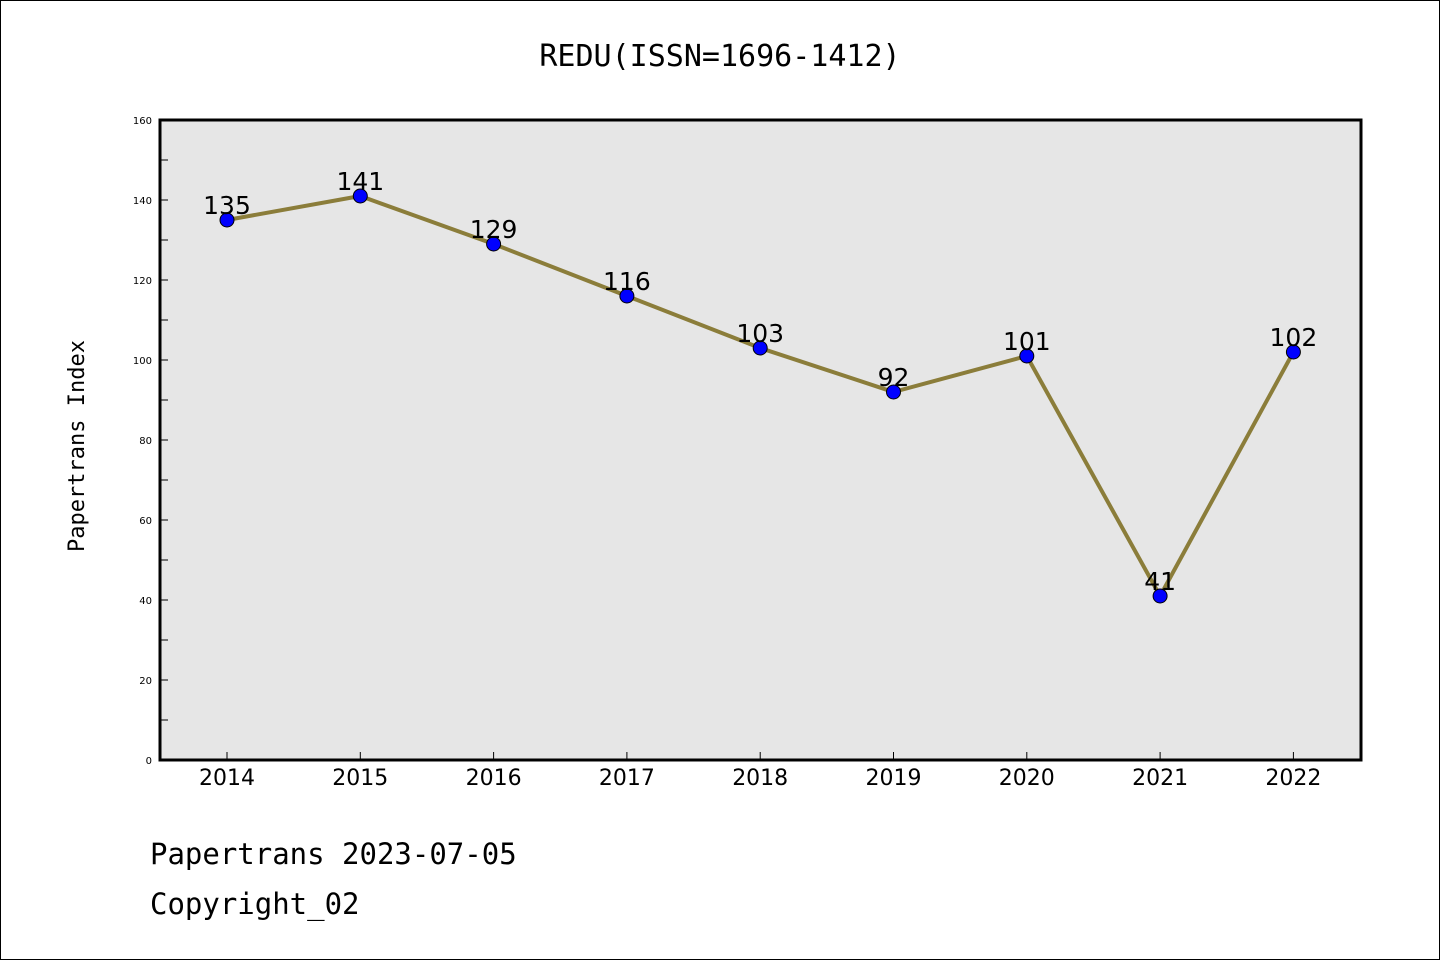  What do you see at coordinates (145, 521) in the screenshot?
I see `y-tick-label: 60` at bounding box center [145, 521].